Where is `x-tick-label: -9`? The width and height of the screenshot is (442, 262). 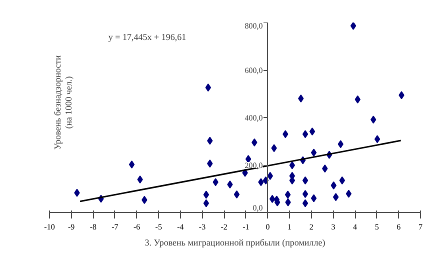
x-tick-label: -9 is located at coordinates (71, 227).